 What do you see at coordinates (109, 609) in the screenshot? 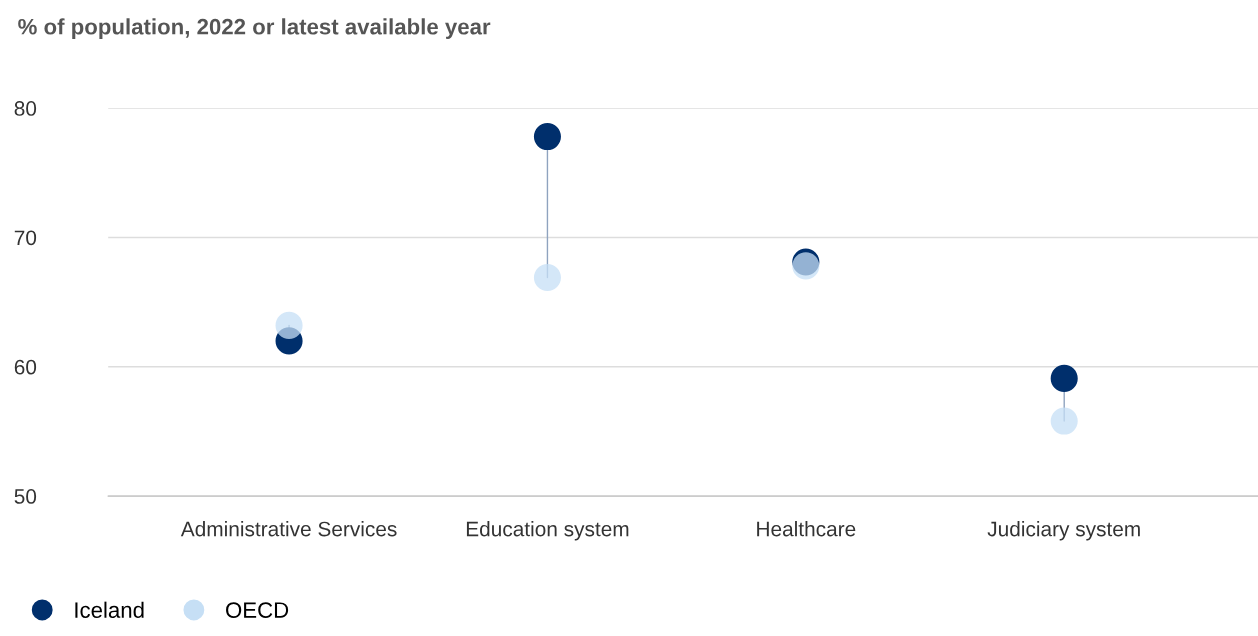
I see `legend-label: Iceland` at bounding box center [109, 609].